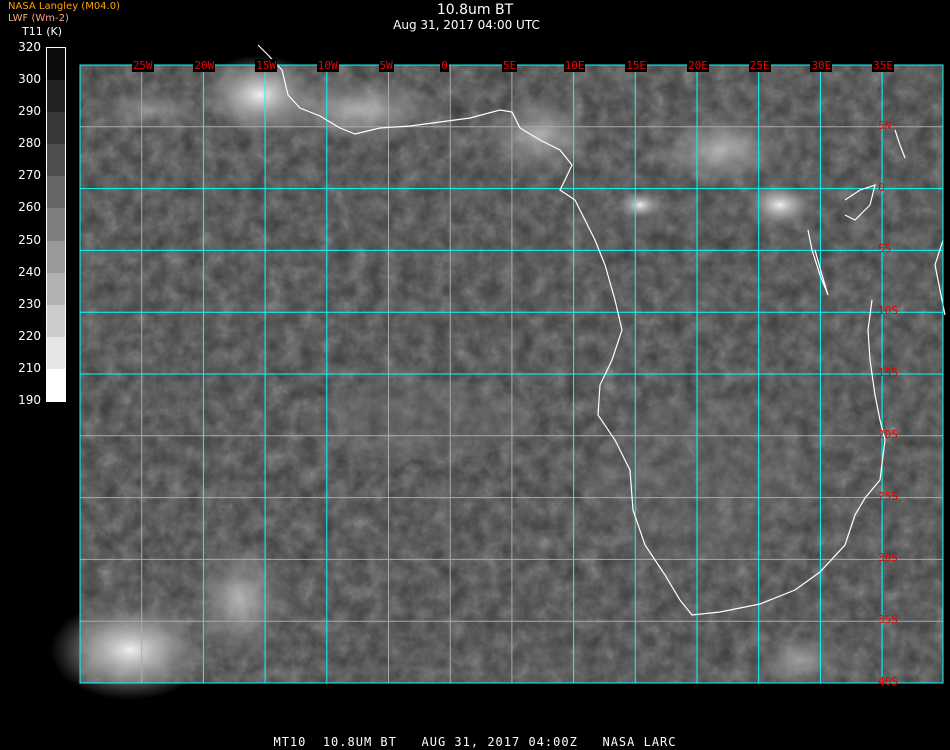 Image resolution: width=950 pixels, height=750 pixels. What do you see at coordinates (574, 65) in the screenshot?
I see `longitude-label: 10E` at bounding box center [574, 65].